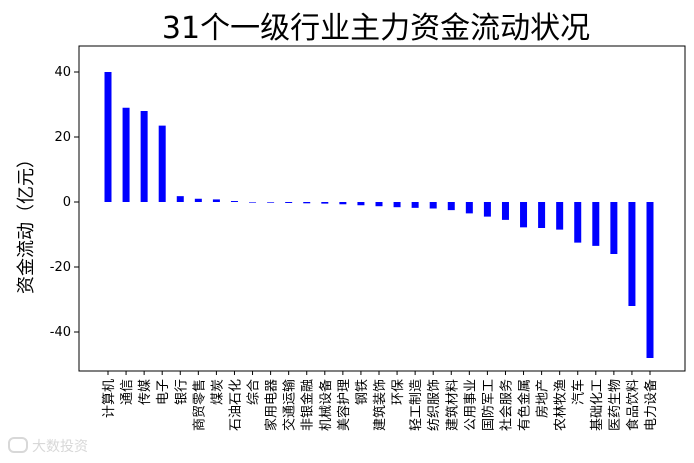  I want to click on y-tick-label: 40, so click(62, 72).